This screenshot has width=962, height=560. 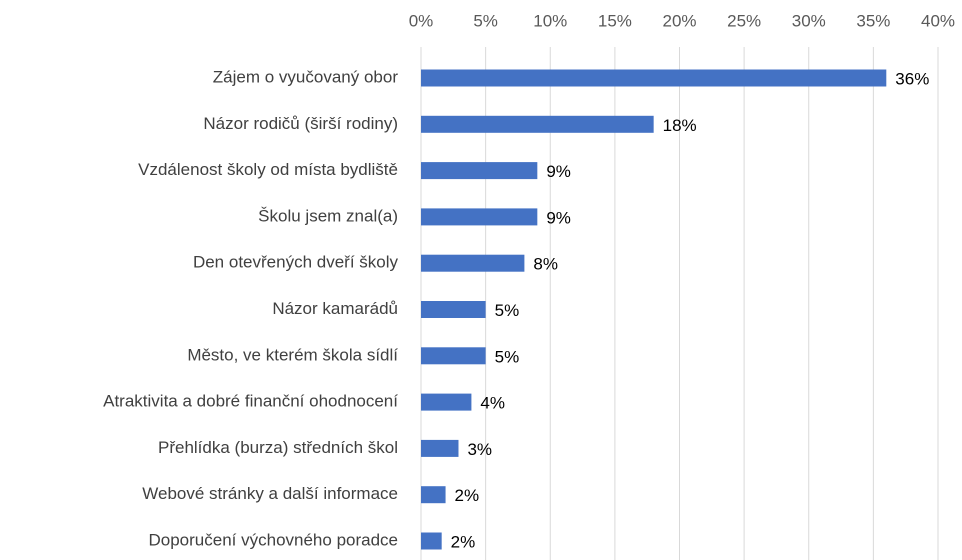 What do you see at coordinates (335, 308) in the screenshot?
I see `y-tick-label: Názor kamarádů` at bounding box center [335, 308].